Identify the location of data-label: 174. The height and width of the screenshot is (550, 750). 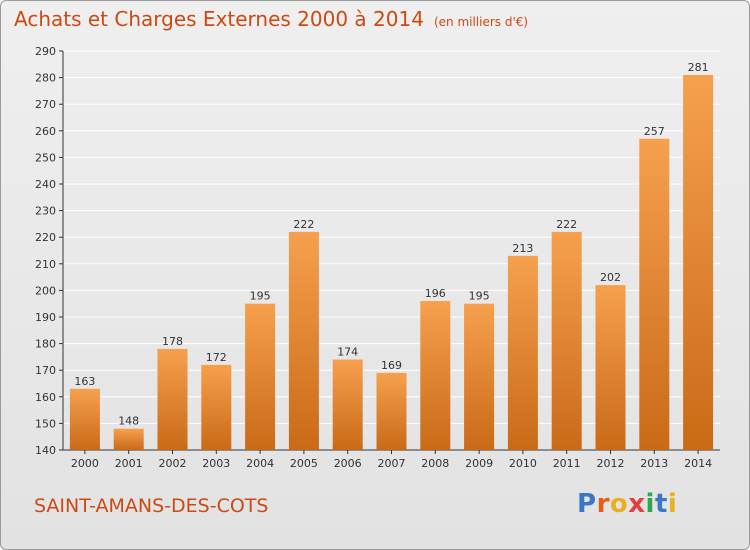
(347, 352).